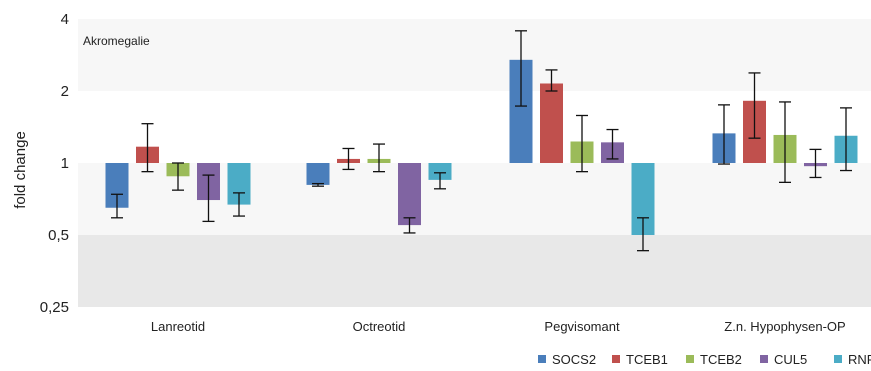 The height and width of the screenshot is (371, 871). What do you see at coordinates (379, 326) in the screenshot?
I see `category-label: Octreotid` at bounding box center [379, 326].